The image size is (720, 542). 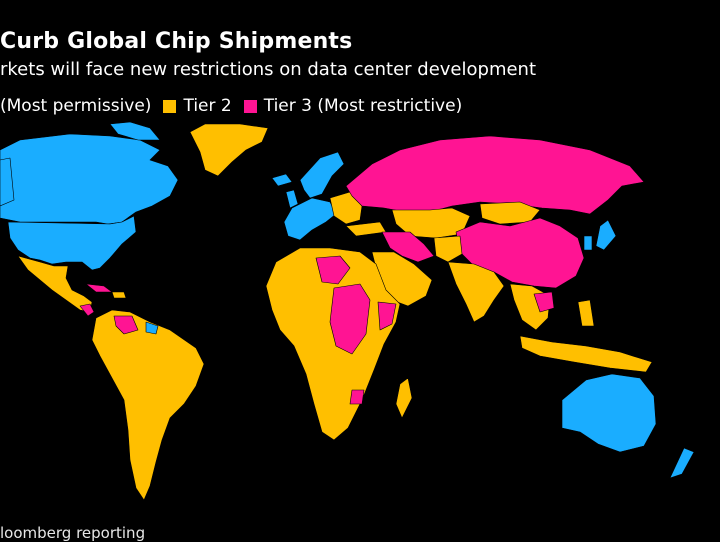 I want to click on region-western-europe, so click(x=310, y=219).